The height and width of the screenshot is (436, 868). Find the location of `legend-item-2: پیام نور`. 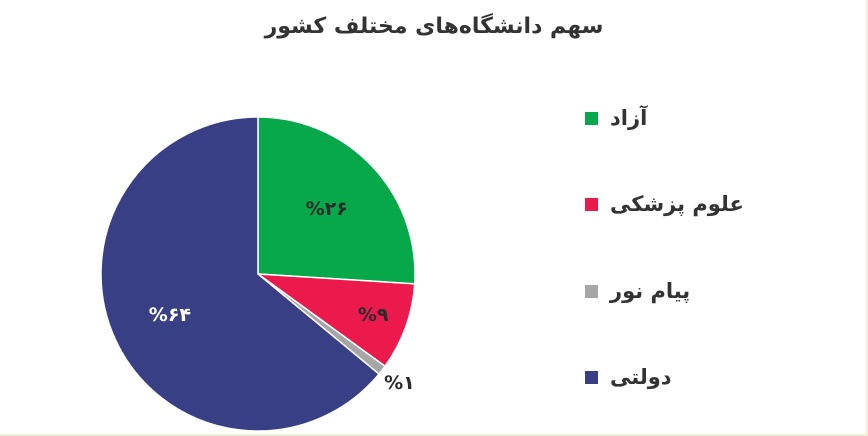

legend-item-2: پیام نور is located at coordinates (637, 291).